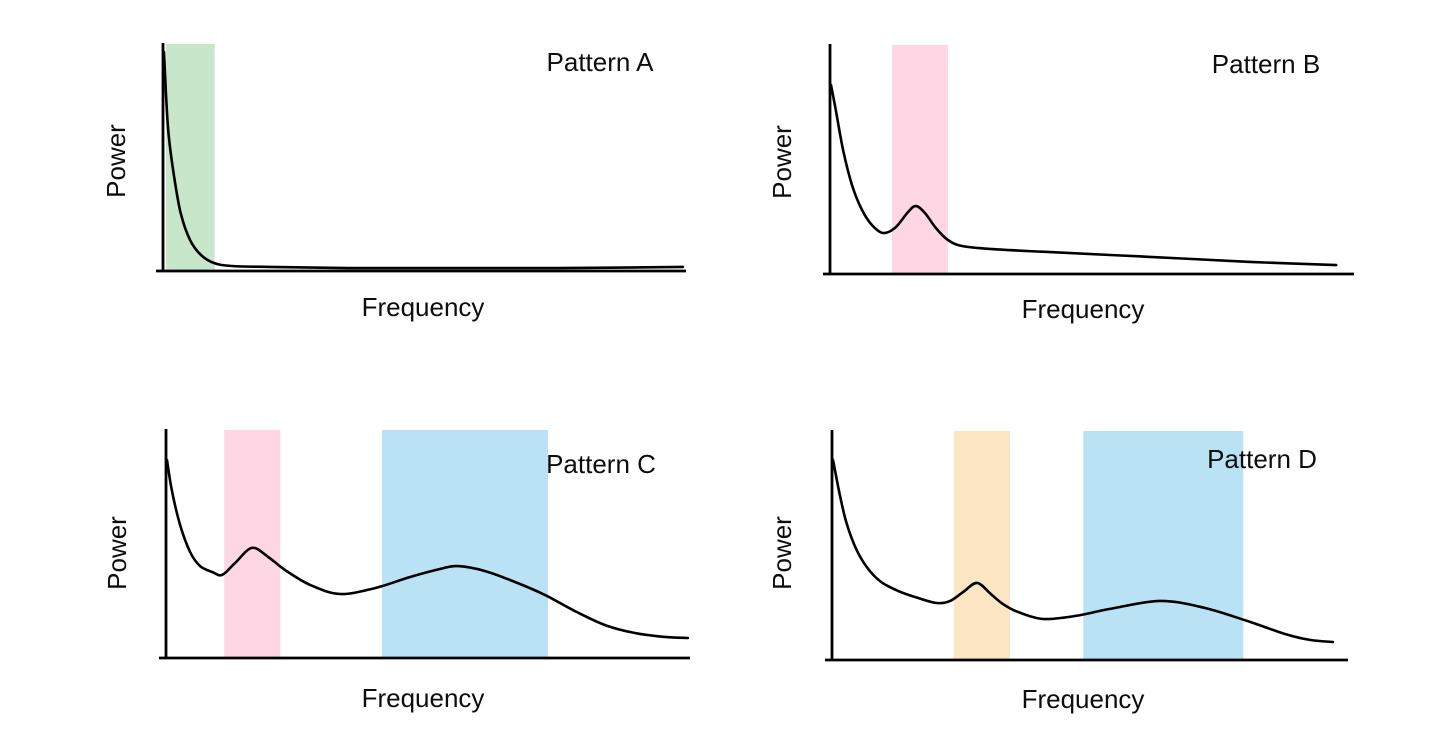  I want to click on spectrum-plot-a, so click(421, 158).